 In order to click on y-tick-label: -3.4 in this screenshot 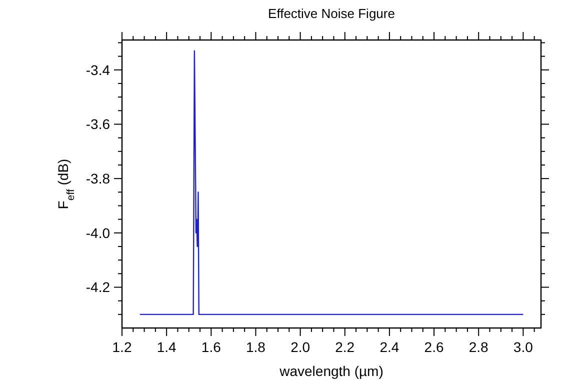, I will do `click(98, 70)`.